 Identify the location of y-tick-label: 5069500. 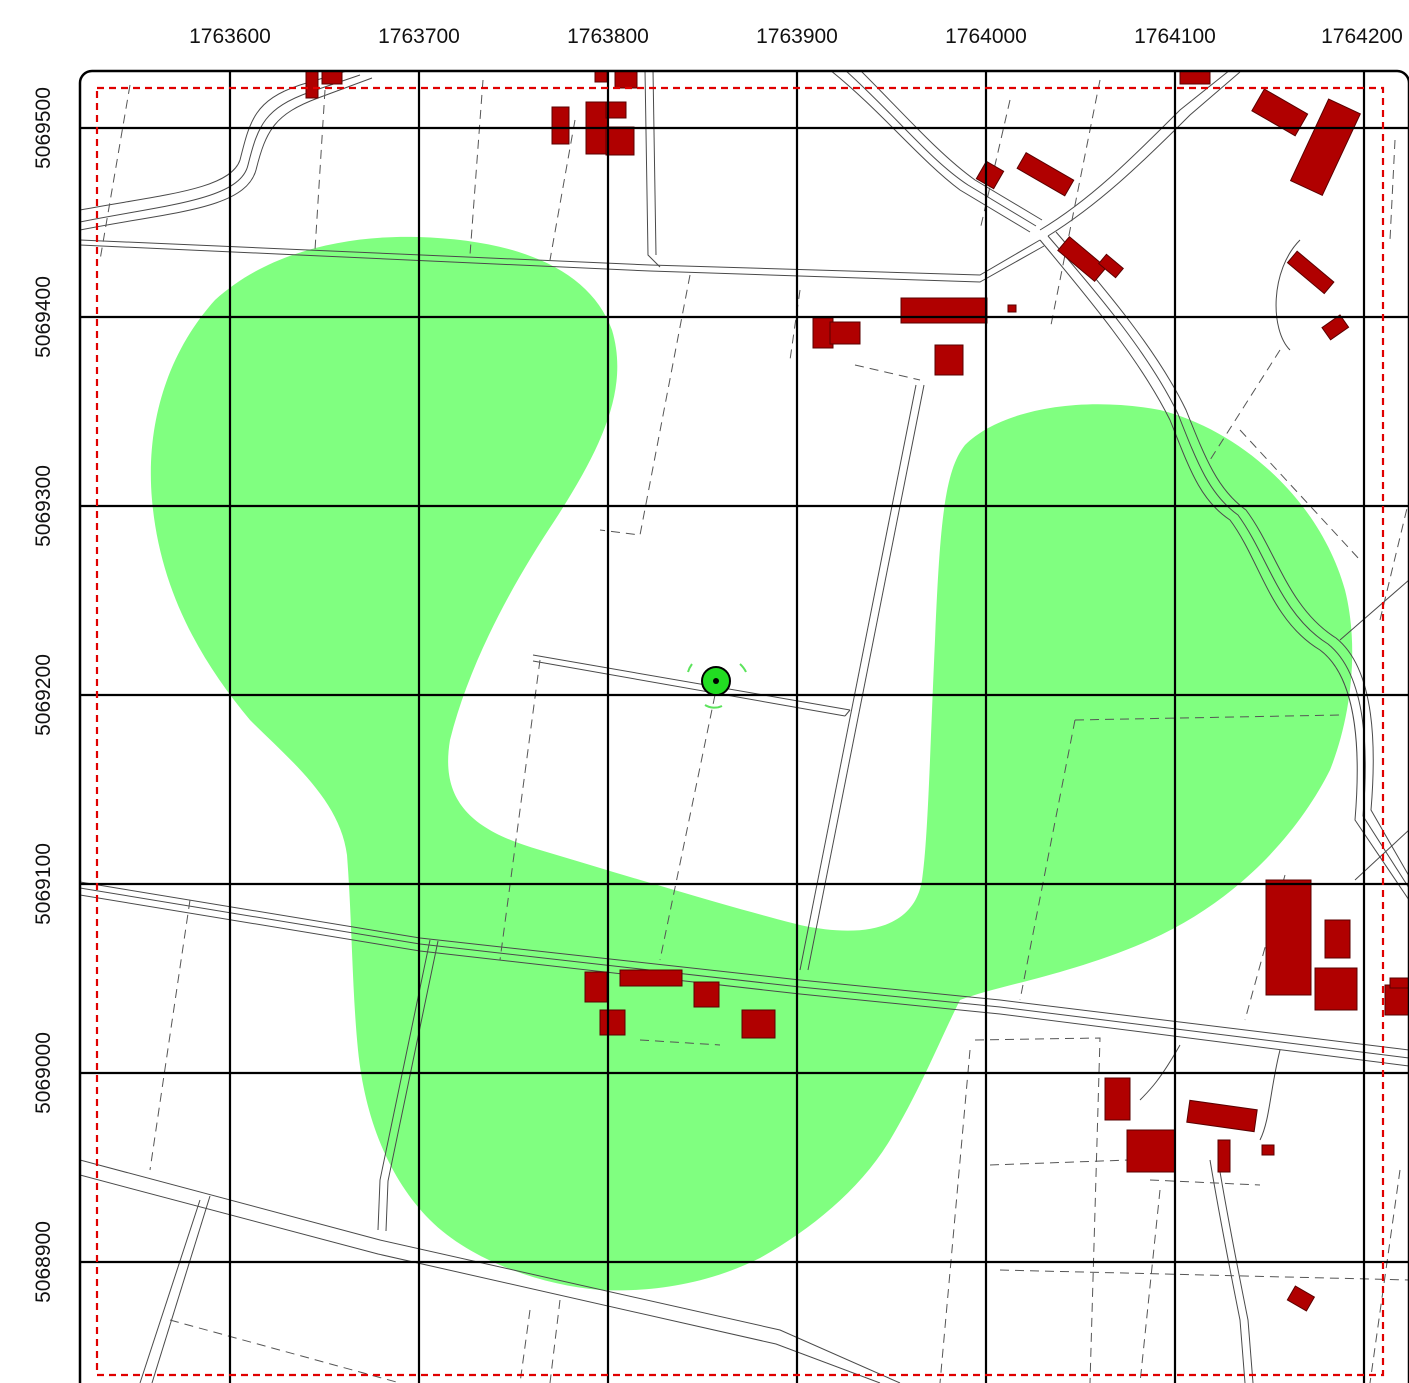
(43, 128).